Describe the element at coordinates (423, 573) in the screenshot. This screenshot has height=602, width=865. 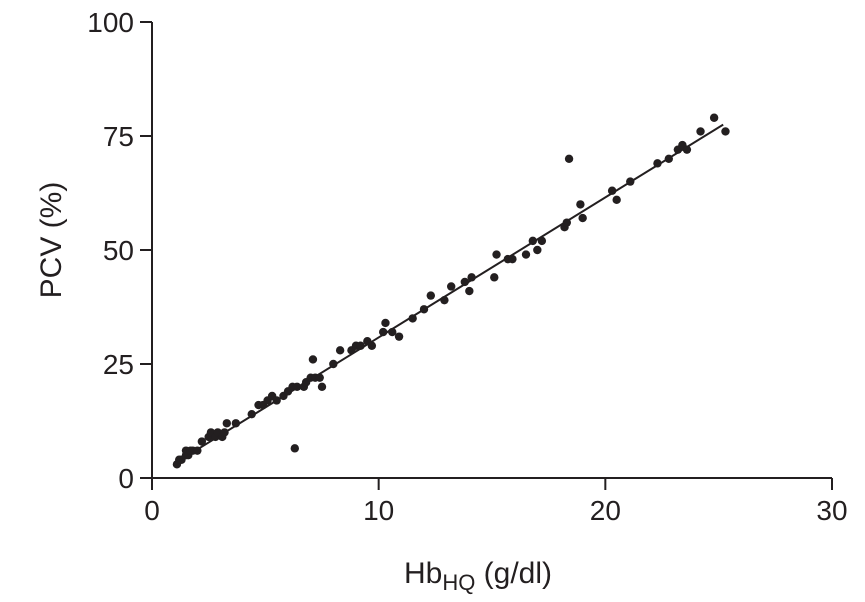
I see `x-axis-label-main: Hb` at that location.